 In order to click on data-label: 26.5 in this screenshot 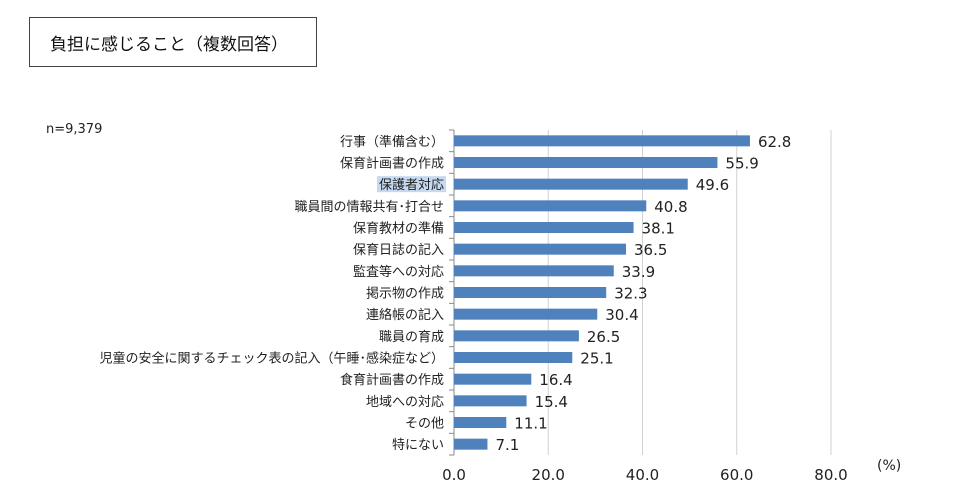, I will do `click(603, 337)`.